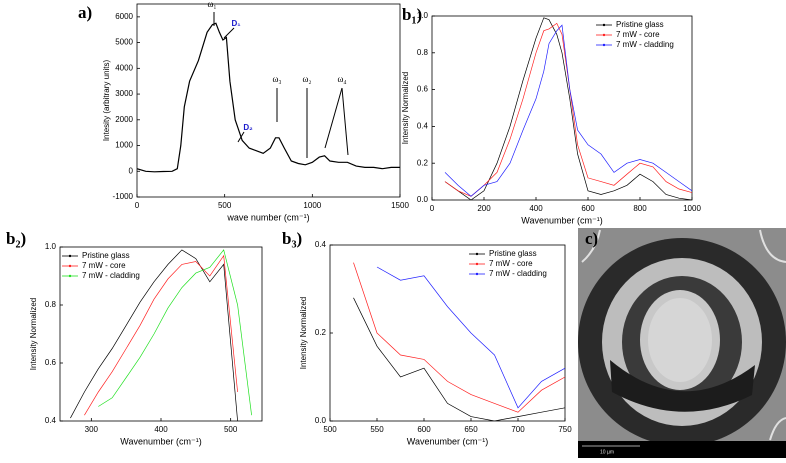 The height and width of the screenshot is (463, 786). What do you see at coordinates (341, 79) in the screenshot?
I see `annotation: ω₄` at bounding box center [341, 79].